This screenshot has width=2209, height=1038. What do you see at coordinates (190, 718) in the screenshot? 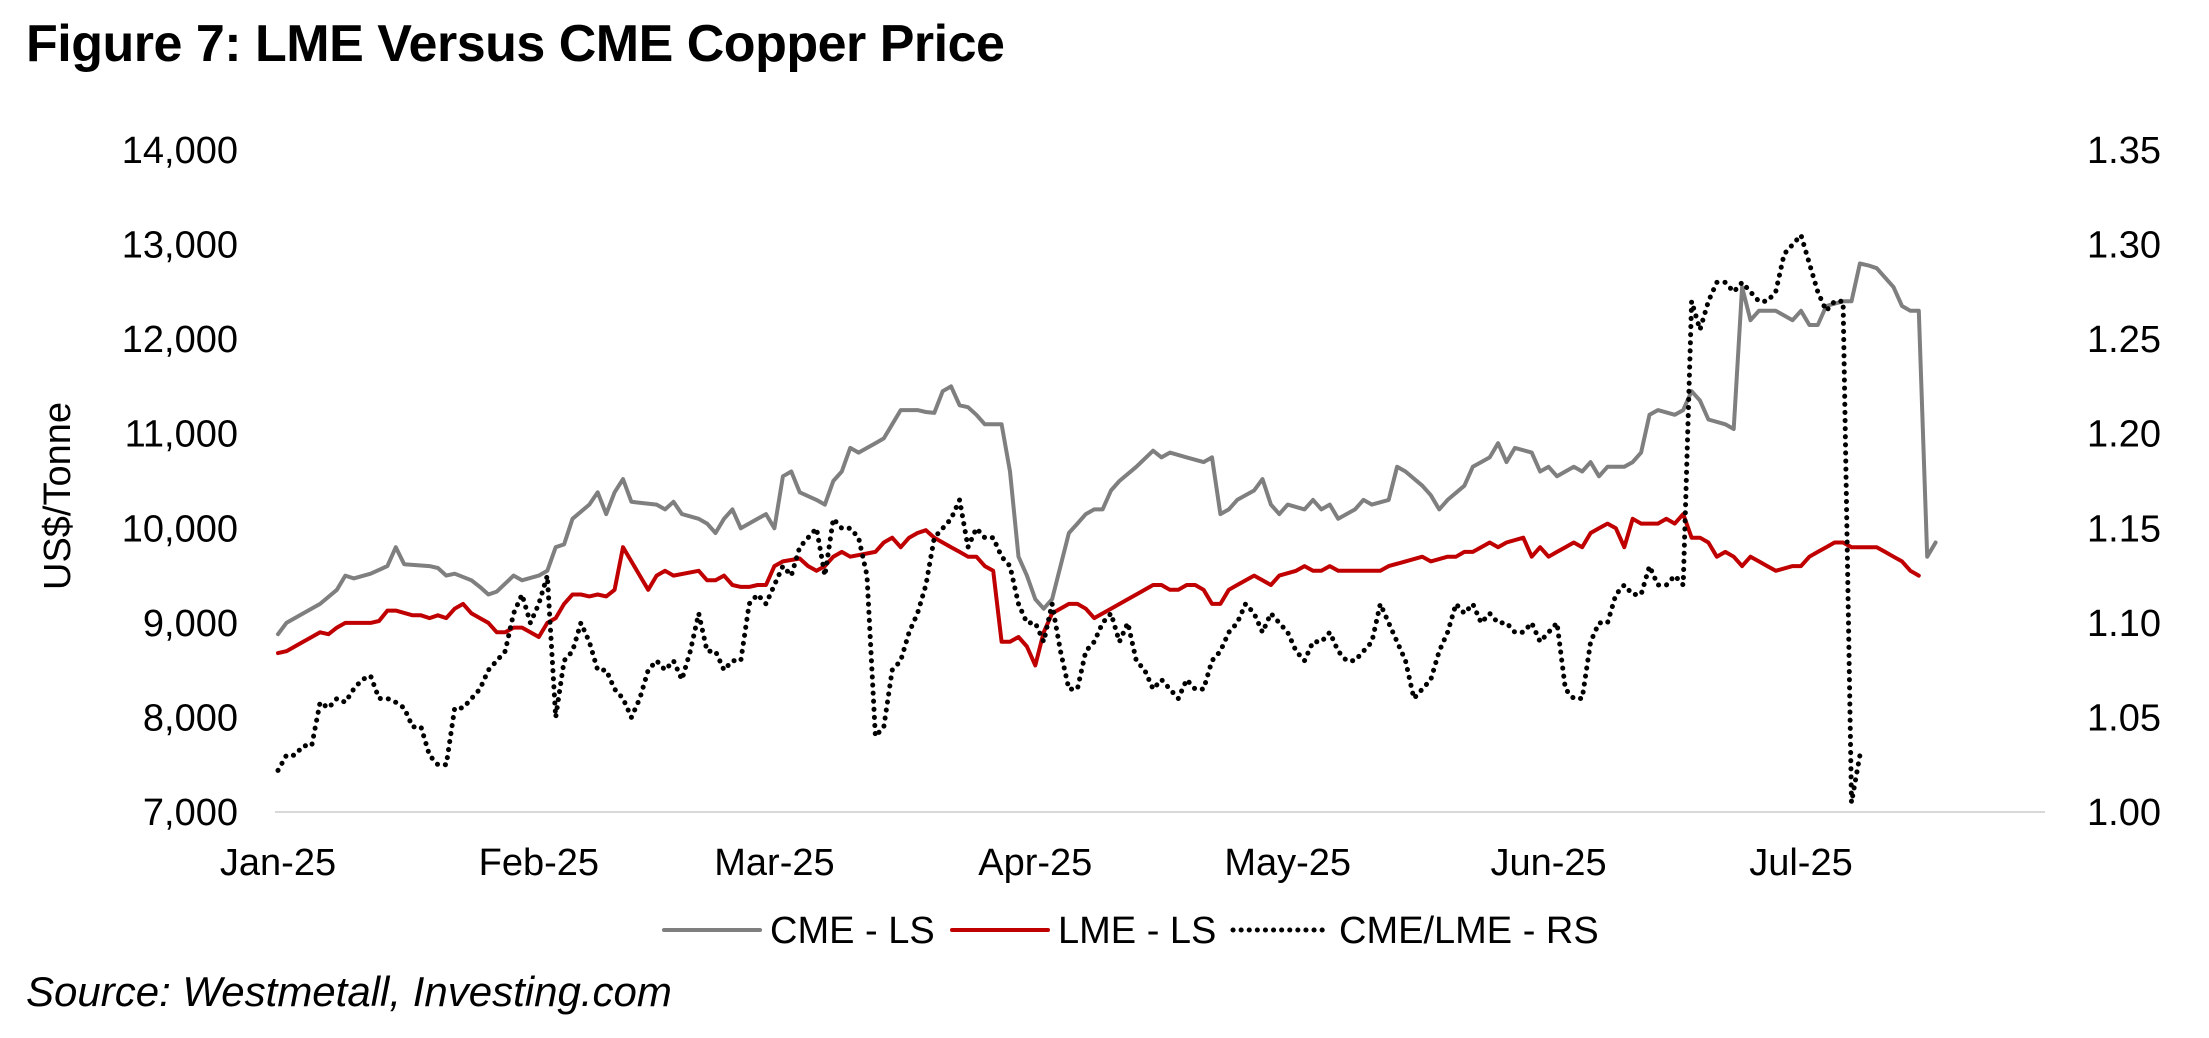
I see `left-y-tick-label: 8,000` at bounding box center [190, 718].